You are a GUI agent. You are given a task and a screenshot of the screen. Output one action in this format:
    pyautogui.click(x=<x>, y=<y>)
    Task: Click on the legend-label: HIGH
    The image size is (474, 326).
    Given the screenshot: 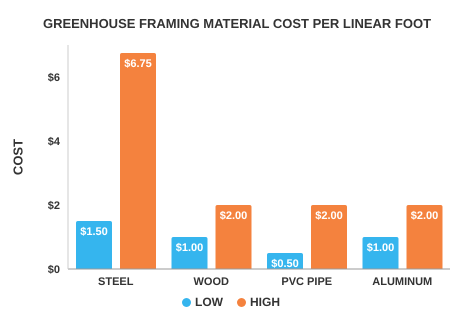 What is the action you would take?
    pyautogui.click(x=264, y=302)
    